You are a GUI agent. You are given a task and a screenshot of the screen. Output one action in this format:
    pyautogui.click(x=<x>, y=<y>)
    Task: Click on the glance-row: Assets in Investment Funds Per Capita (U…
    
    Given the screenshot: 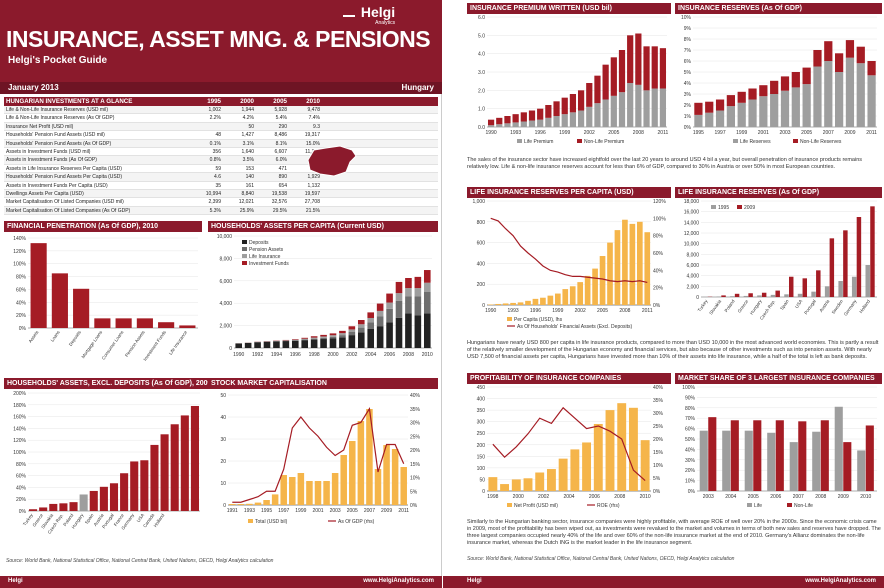 What is the action you would take?
    pyautogui.click(x=221, y=185)
    